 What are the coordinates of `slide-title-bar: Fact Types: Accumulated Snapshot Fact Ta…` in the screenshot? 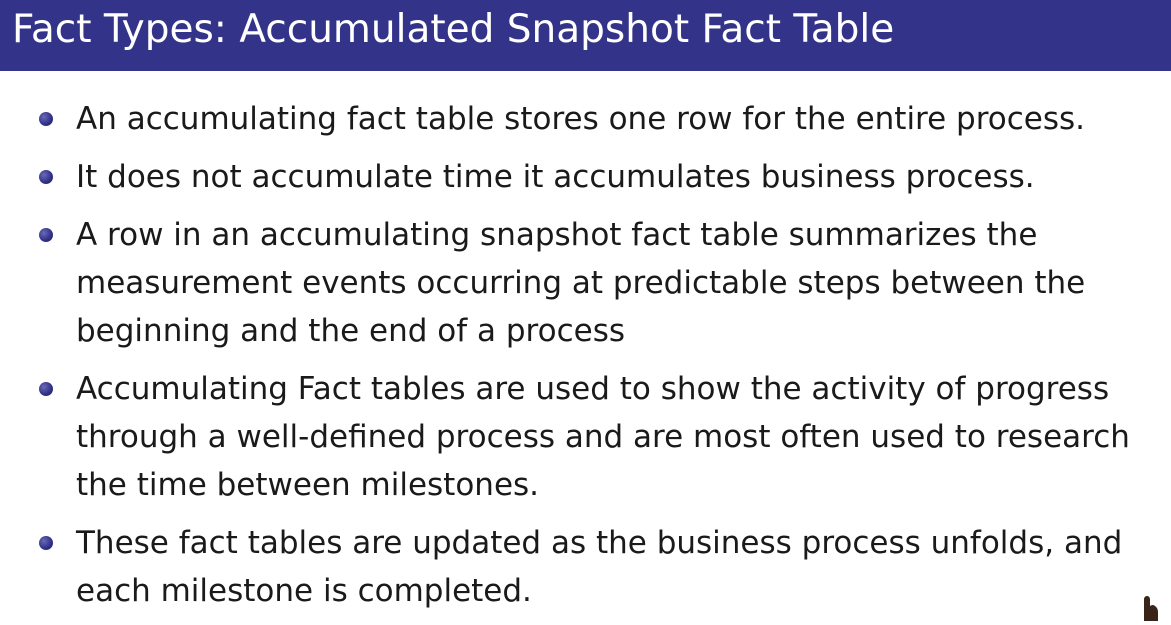 It's located at (585, 35).